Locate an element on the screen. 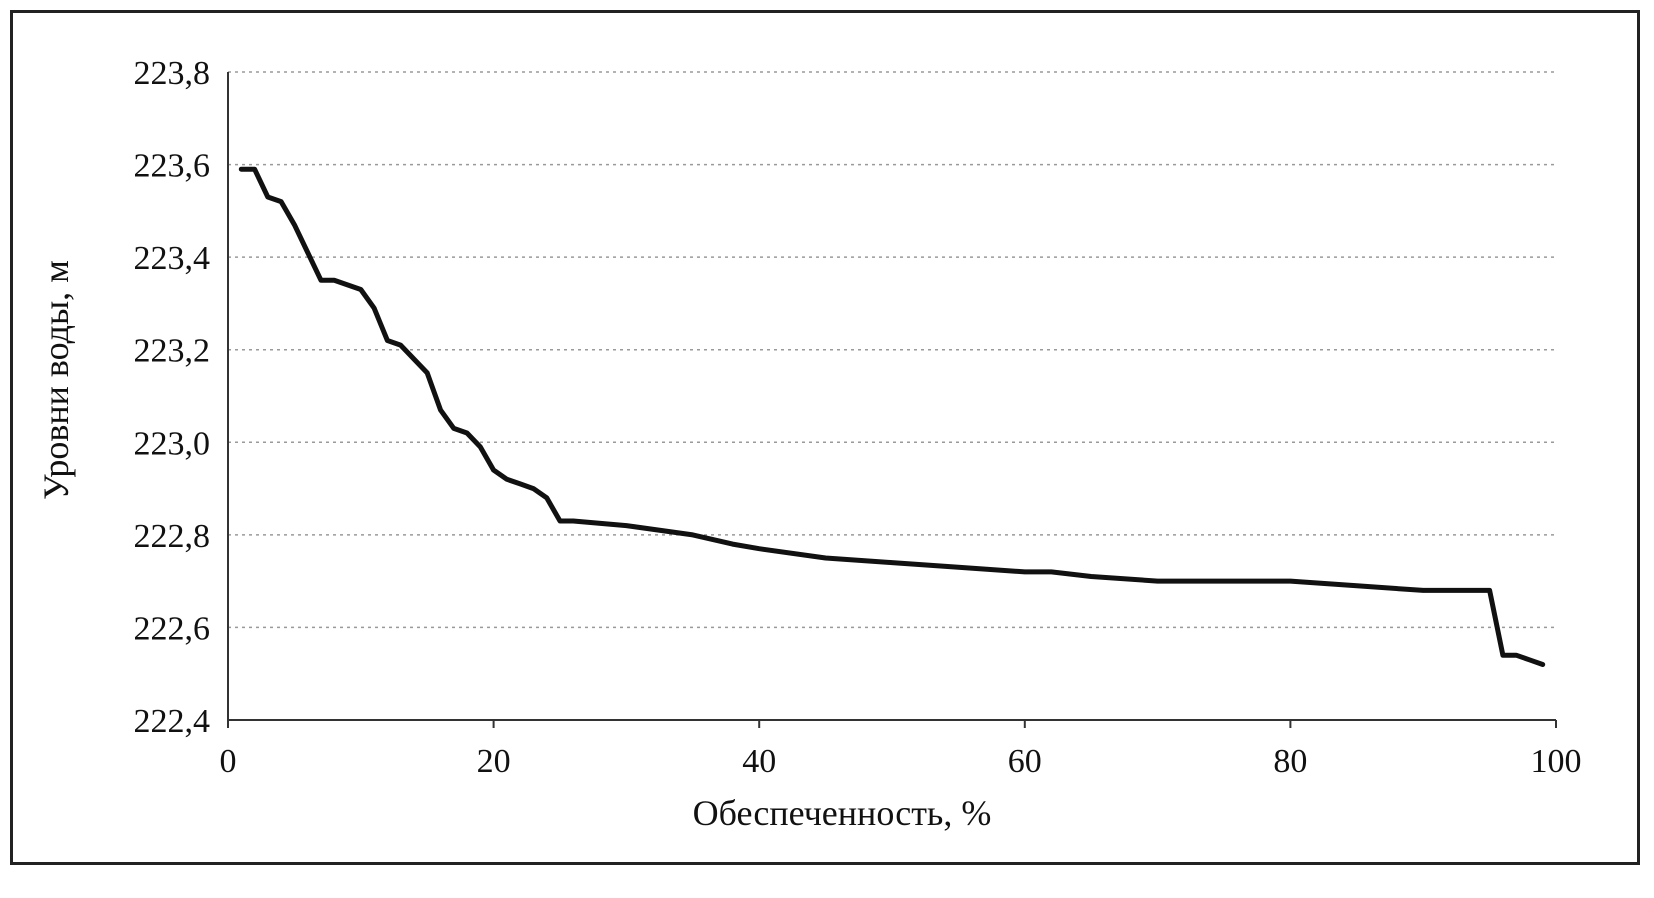  x-tick-label: 100 is located at coordinates (1556, 761).